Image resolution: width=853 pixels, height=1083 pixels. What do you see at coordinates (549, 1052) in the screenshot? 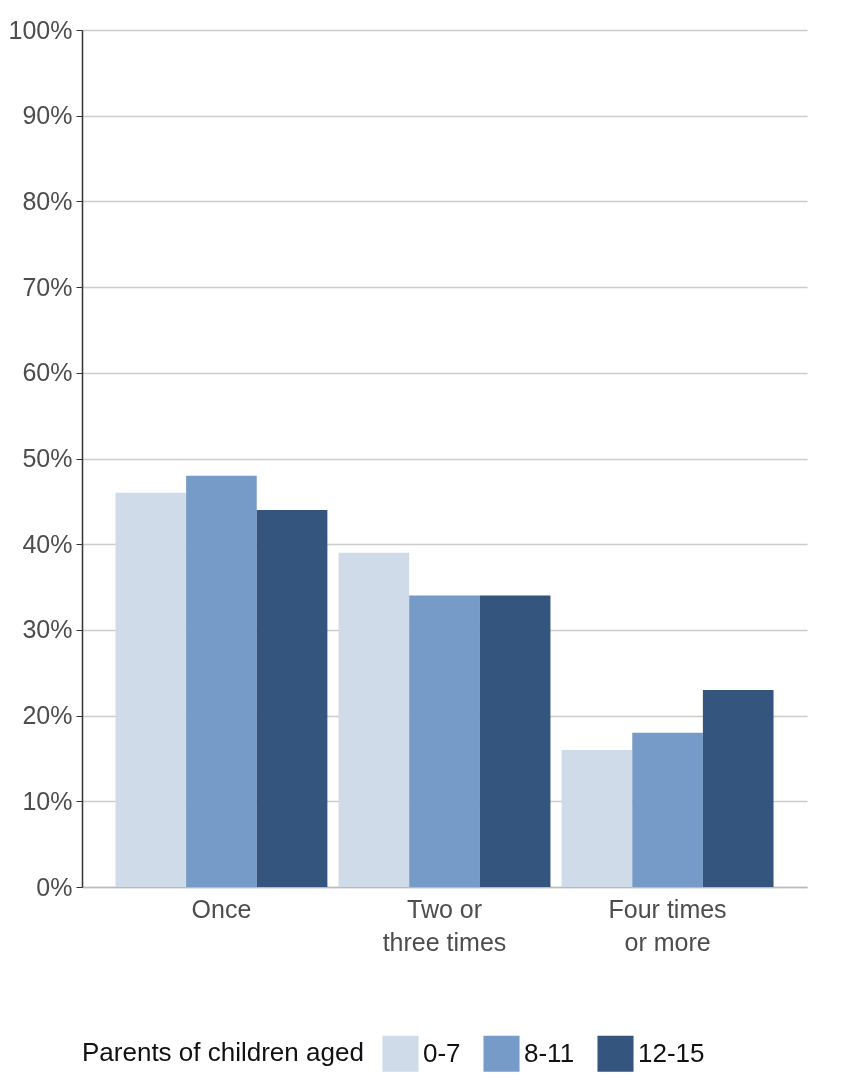
I see `legend-label: 8-11` at bounding box center [549, 1052].